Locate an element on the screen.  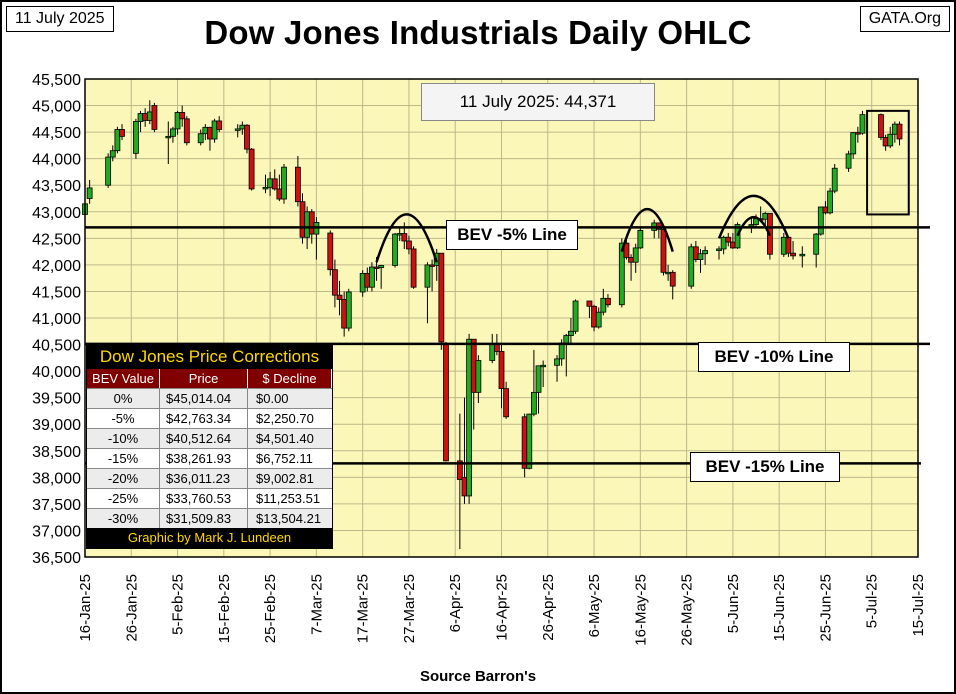
bev10-label: BEV -10% Line is located at coordinates (774, 357).